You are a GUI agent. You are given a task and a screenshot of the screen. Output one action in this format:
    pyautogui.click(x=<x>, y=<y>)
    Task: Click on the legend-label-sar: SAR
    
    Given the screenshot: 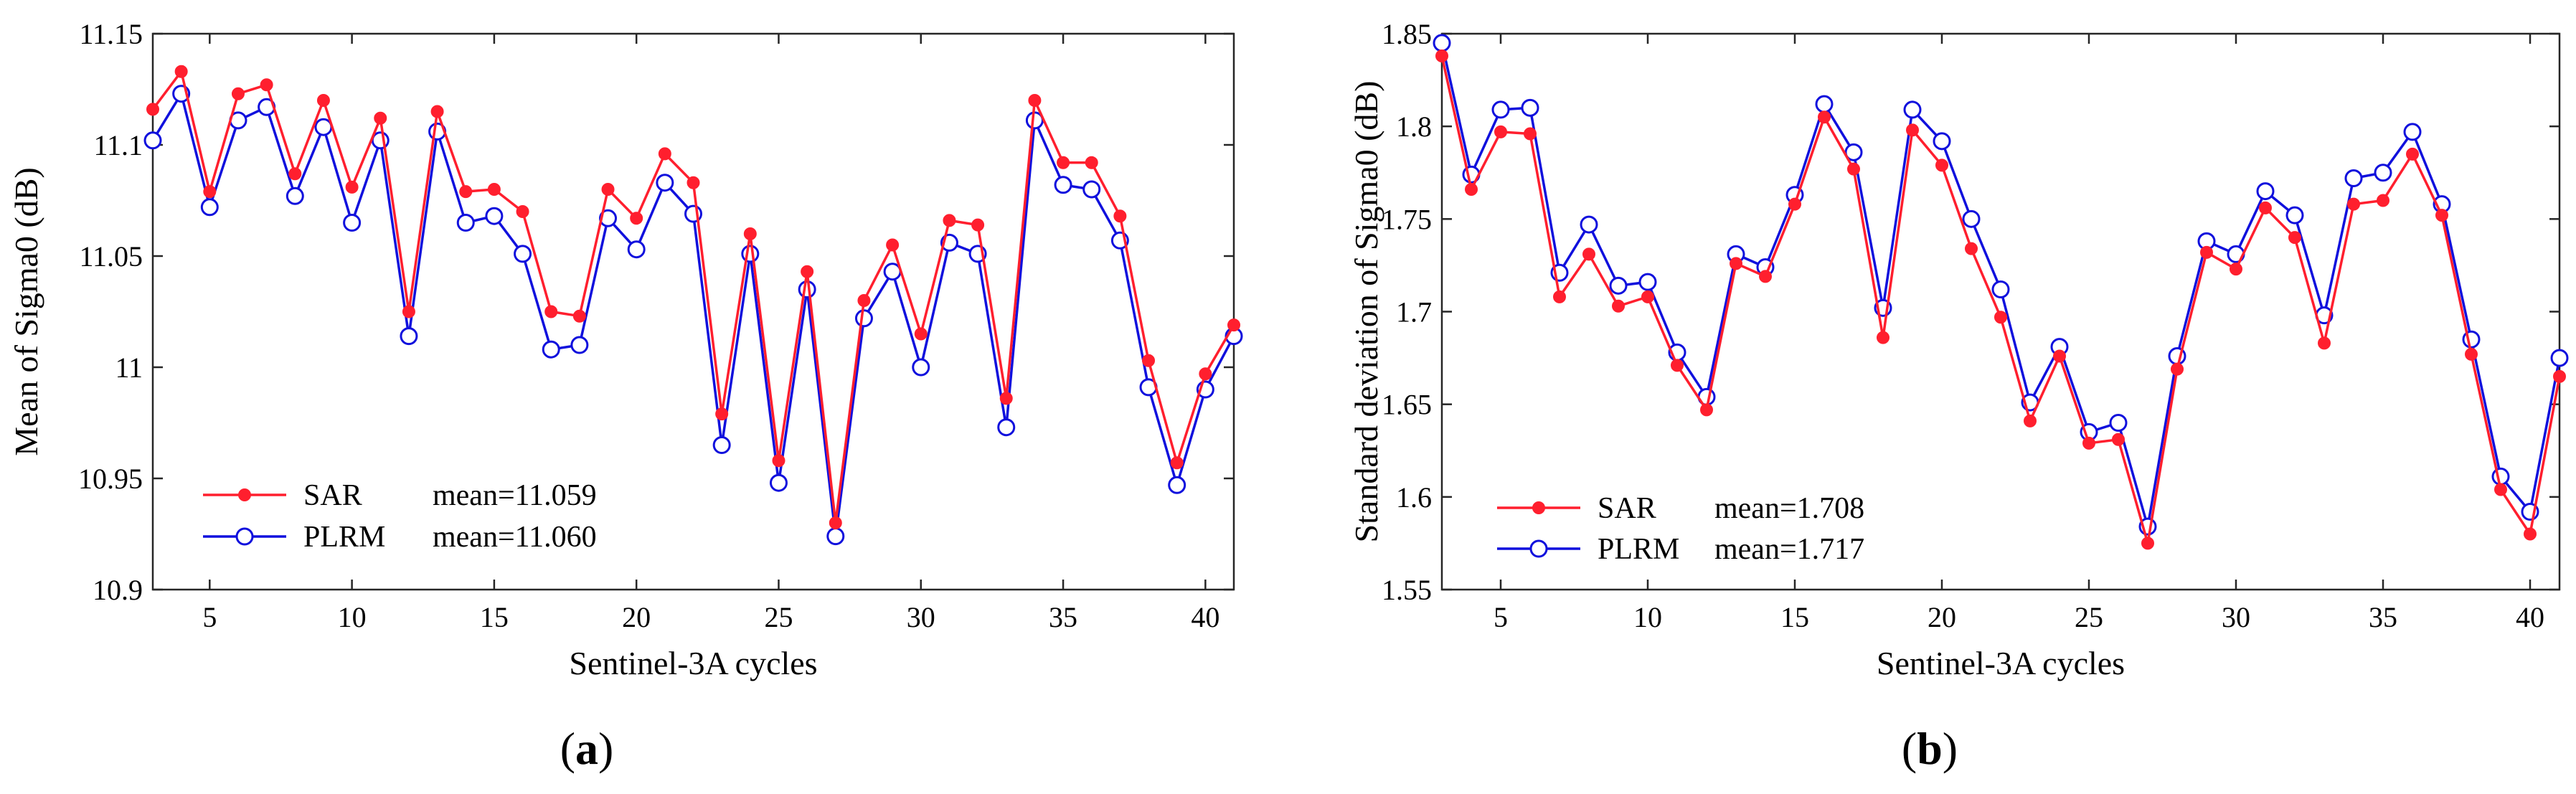 What is the action you would take?
    pyautogui.click(x=332, y=495)
    